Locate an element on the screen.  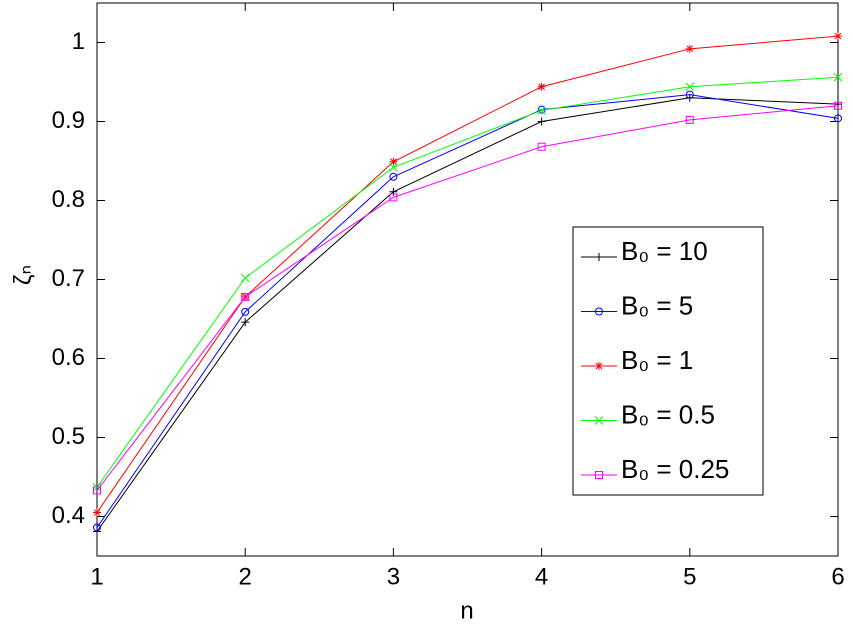
legend-label: B₀ = 5 is located at coordinates (657, 305).